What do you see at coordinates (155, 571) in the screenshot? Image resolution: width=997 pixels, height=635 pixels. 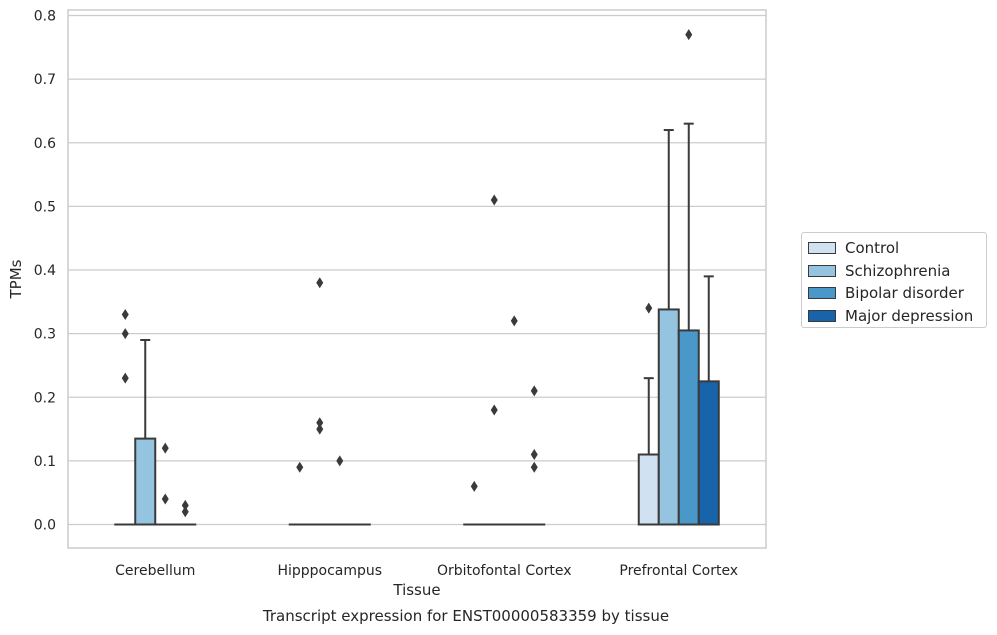 I see `x-tick-label: Cerebellum` at bounding box center [155, 571].